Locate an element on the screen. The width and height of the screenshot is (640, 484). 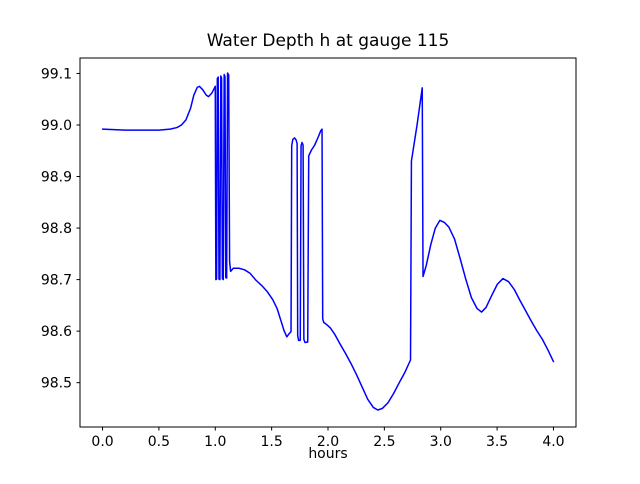
x-tick-label: 2.5 is located at coordinates (384, 442).